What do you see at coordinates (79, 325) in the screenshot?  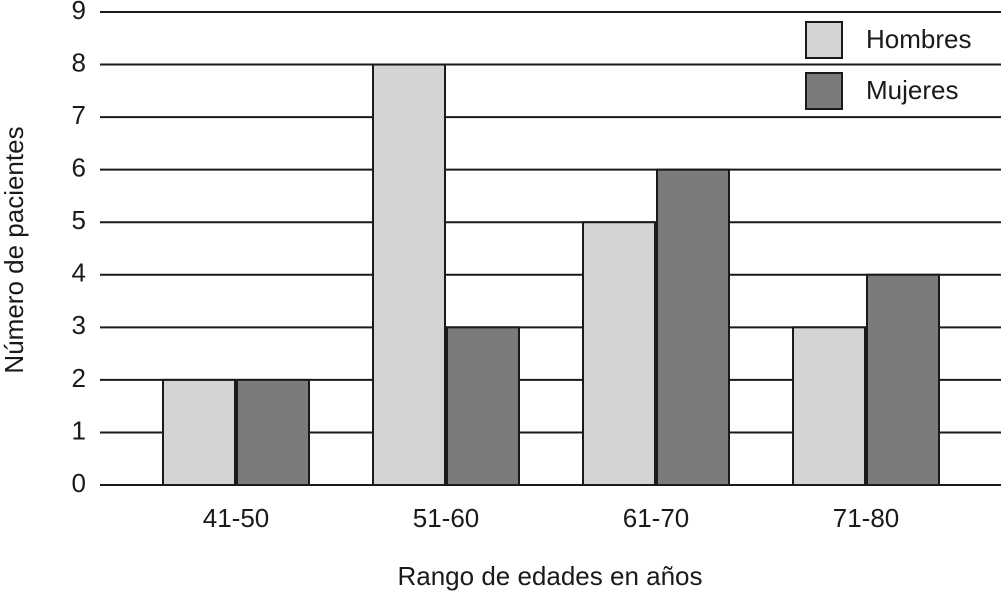 I see `y-tick-label: 3` at bounding box center [79, 325].